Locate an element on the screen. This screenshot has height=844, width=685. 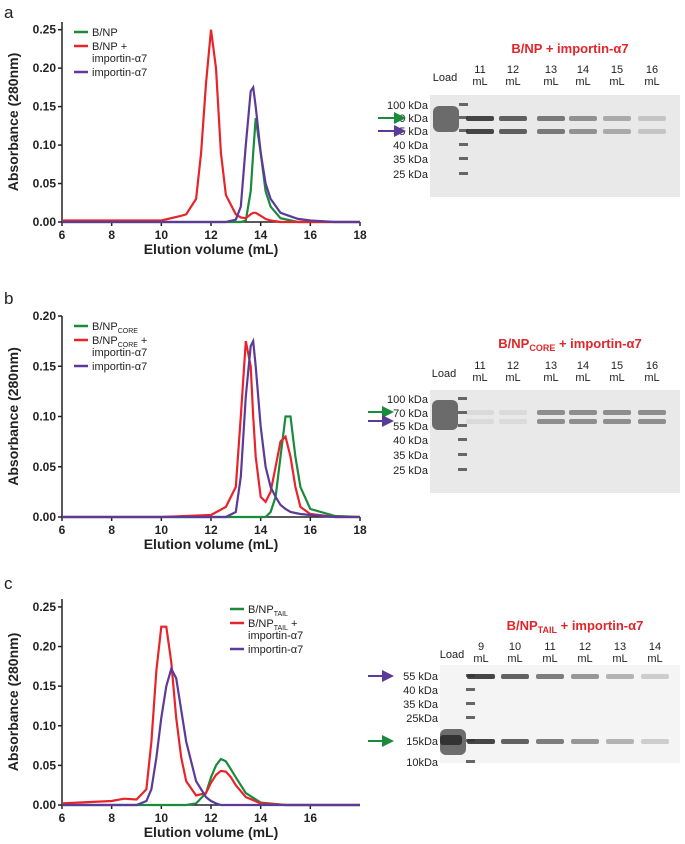
lane-label: 11 is located at coordinates (479, 366).